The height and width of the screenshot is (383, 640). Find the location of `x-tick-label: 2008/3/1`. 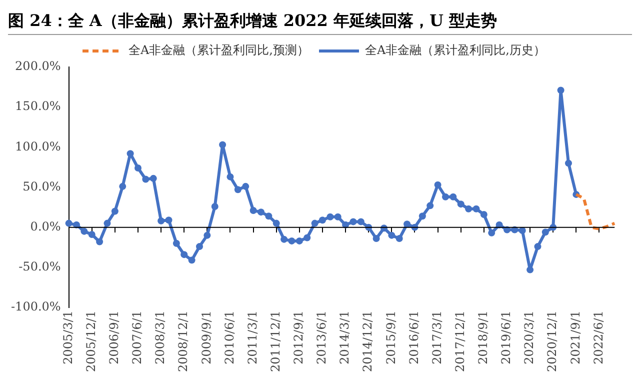

x-tick-label: 2008/3/1 is located at coordinates (160, 337).